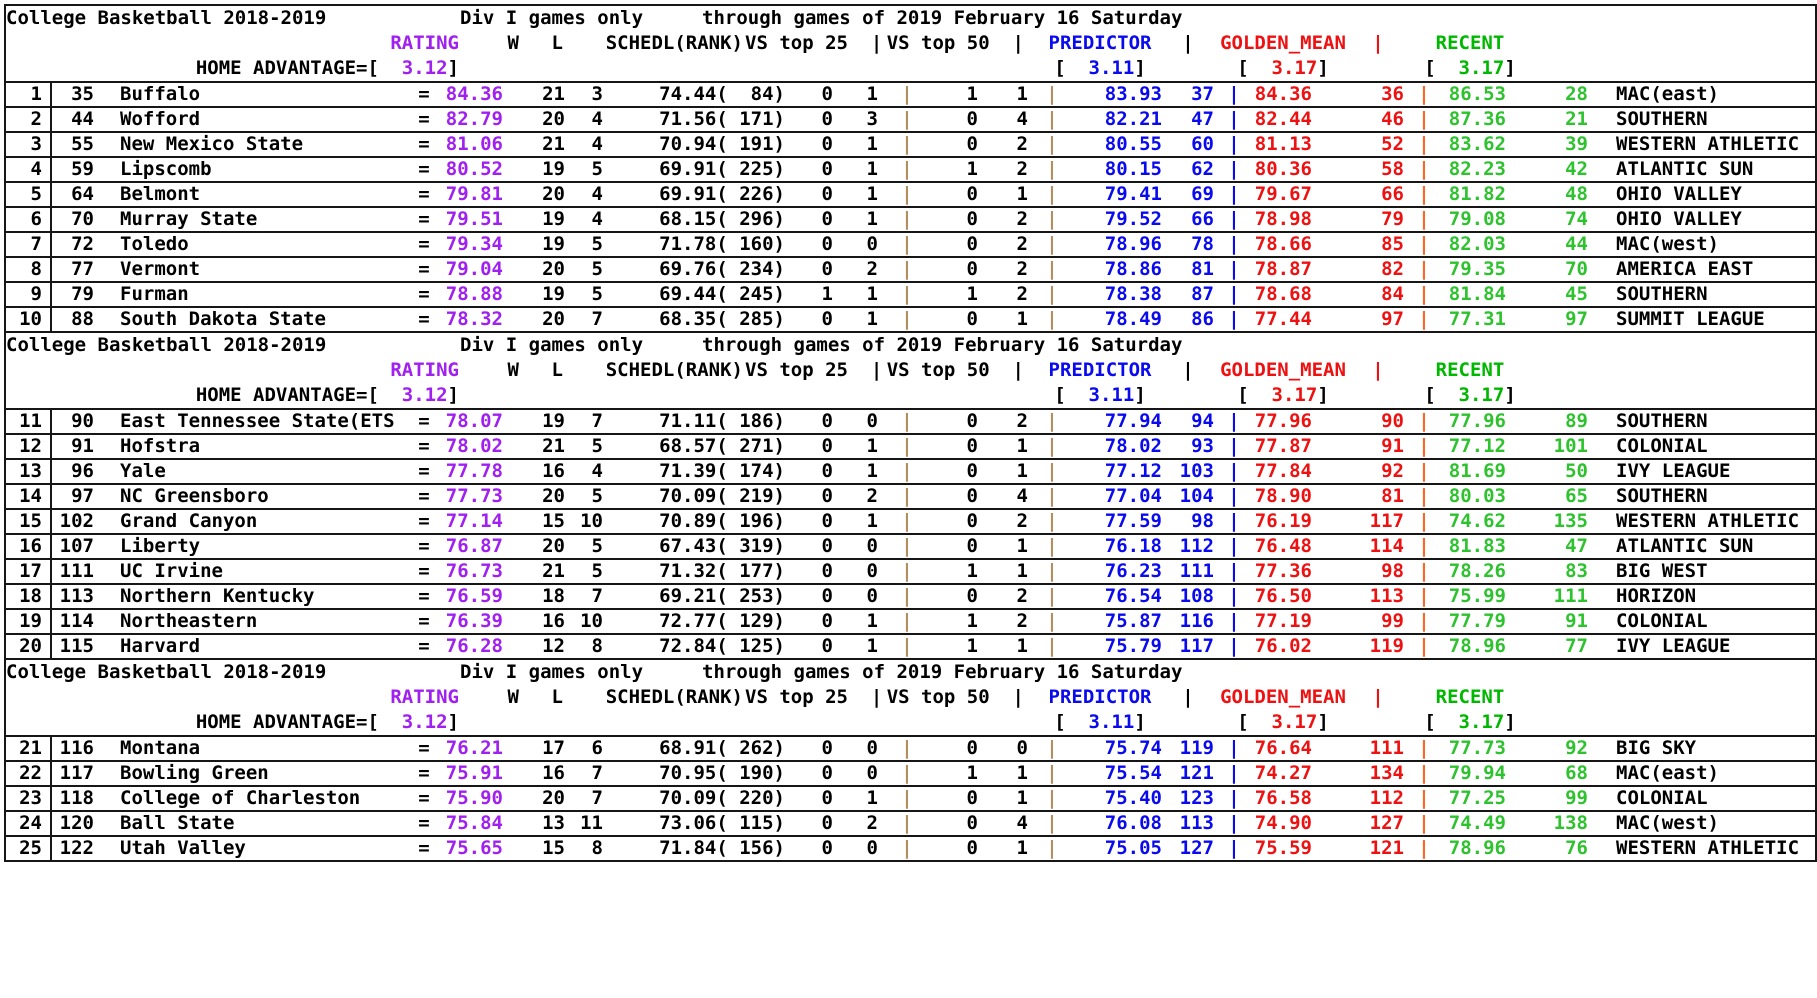 Image resolution: width=1817 pixels, height=998 pixels. I want to click on predictor-value: 76.08, so click(1133, 823).